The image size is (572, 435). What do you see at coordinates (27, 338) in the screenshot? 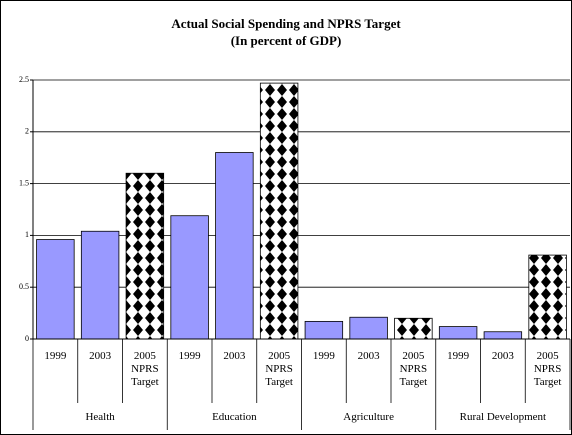
I see `y-tick-label: 0` at bounding box center [27, 338].